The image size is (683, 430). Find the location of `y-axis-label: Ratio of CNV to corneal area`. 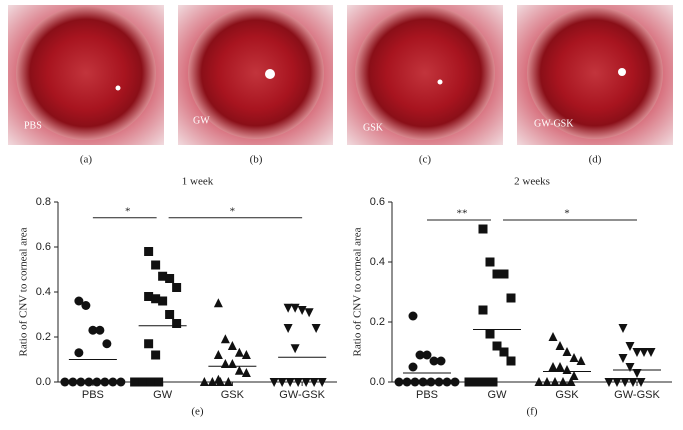

y-axis-label: Ratio of CNV to corneal area is located at coordinates (24, 291).